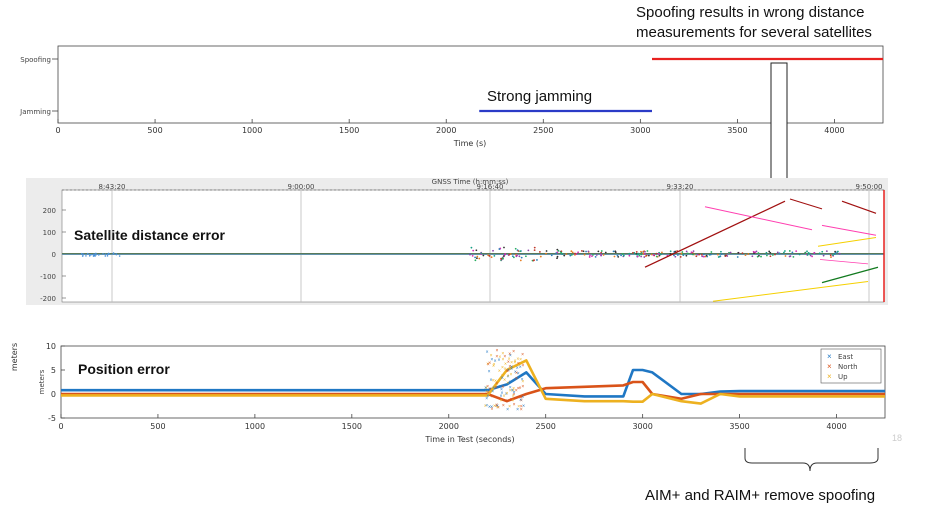 This screenshot has width=940, height=529. I want to click on slide-number: 18, so click(897, 438).